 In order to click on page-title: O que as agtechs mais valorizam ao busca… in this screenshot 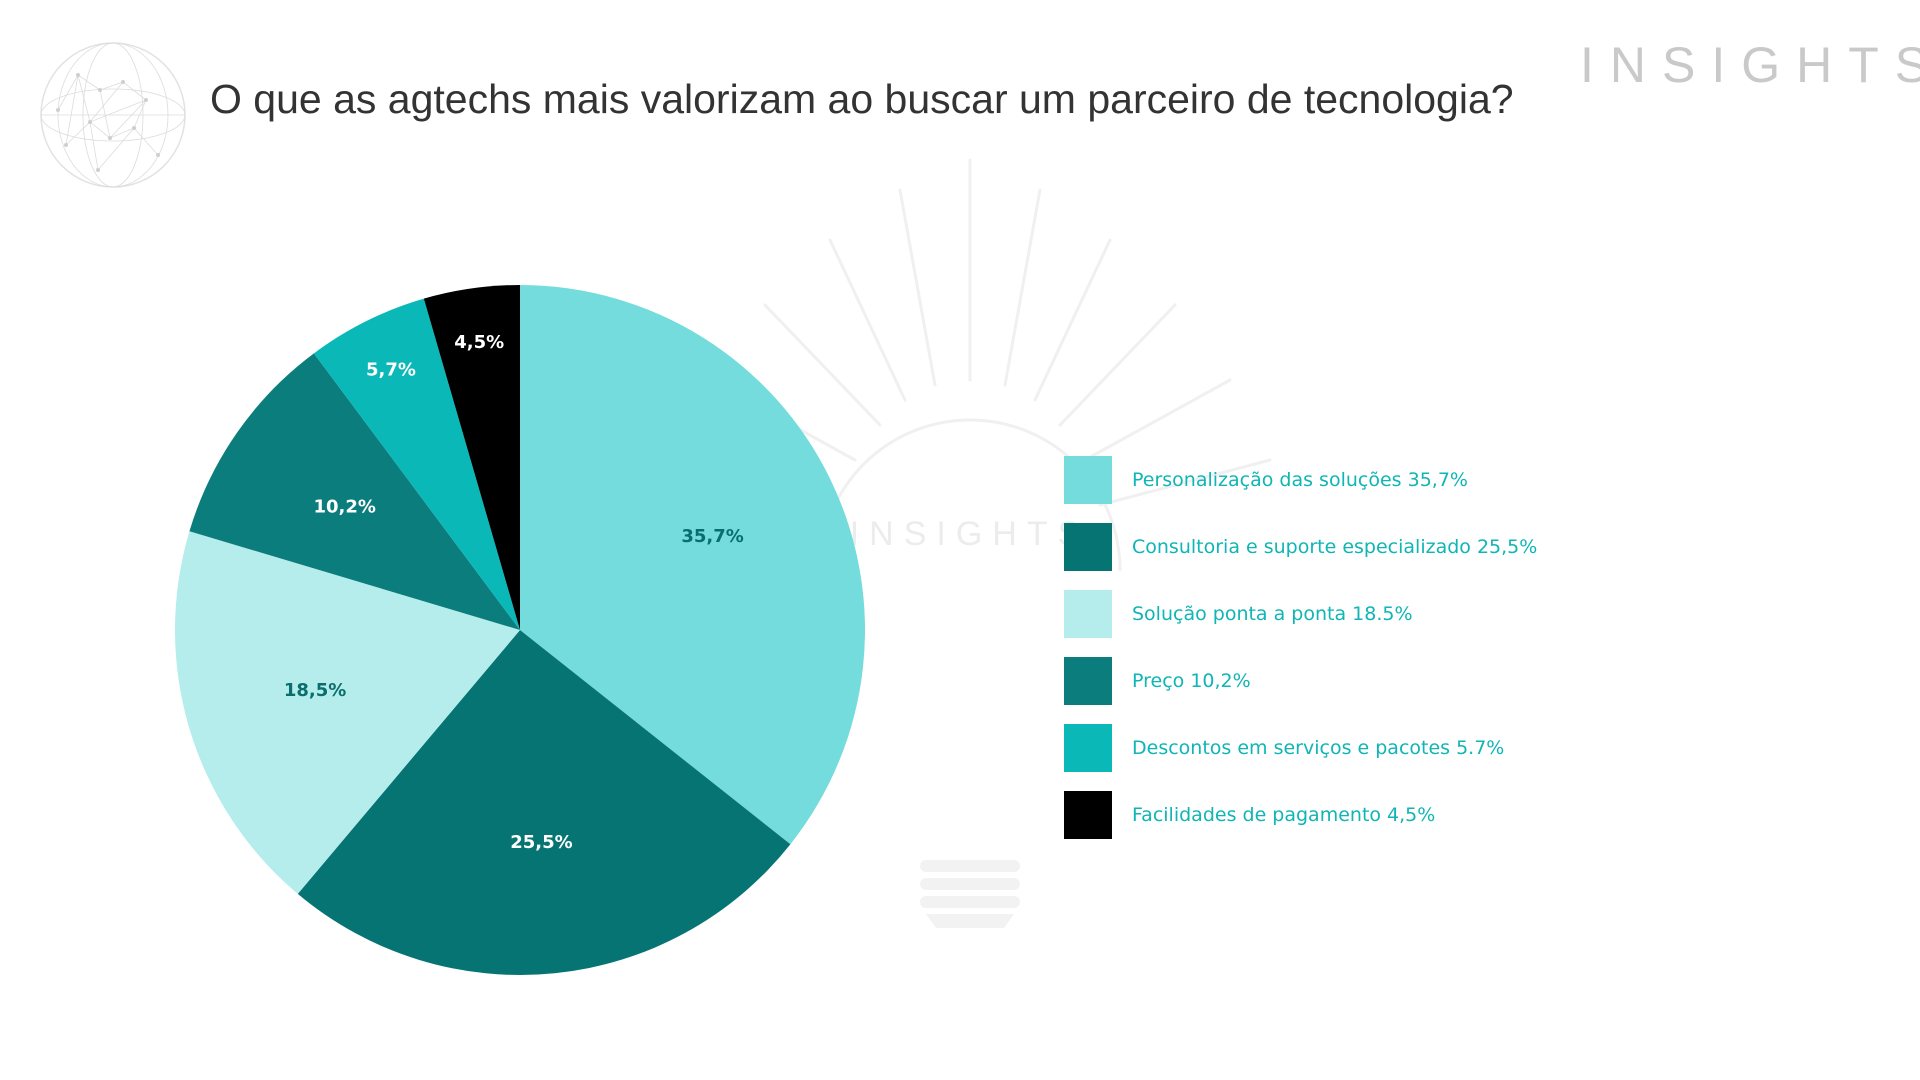, I will do `click(862, 99)`.